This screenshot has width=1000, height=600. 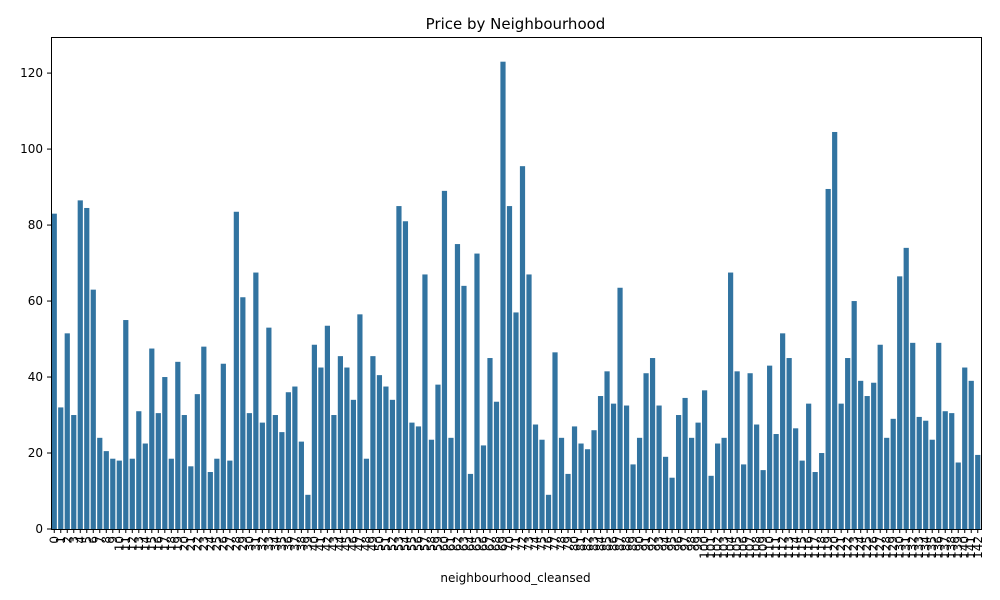 I want to click on x-tick-label: 118, so click(x=822, y=547).